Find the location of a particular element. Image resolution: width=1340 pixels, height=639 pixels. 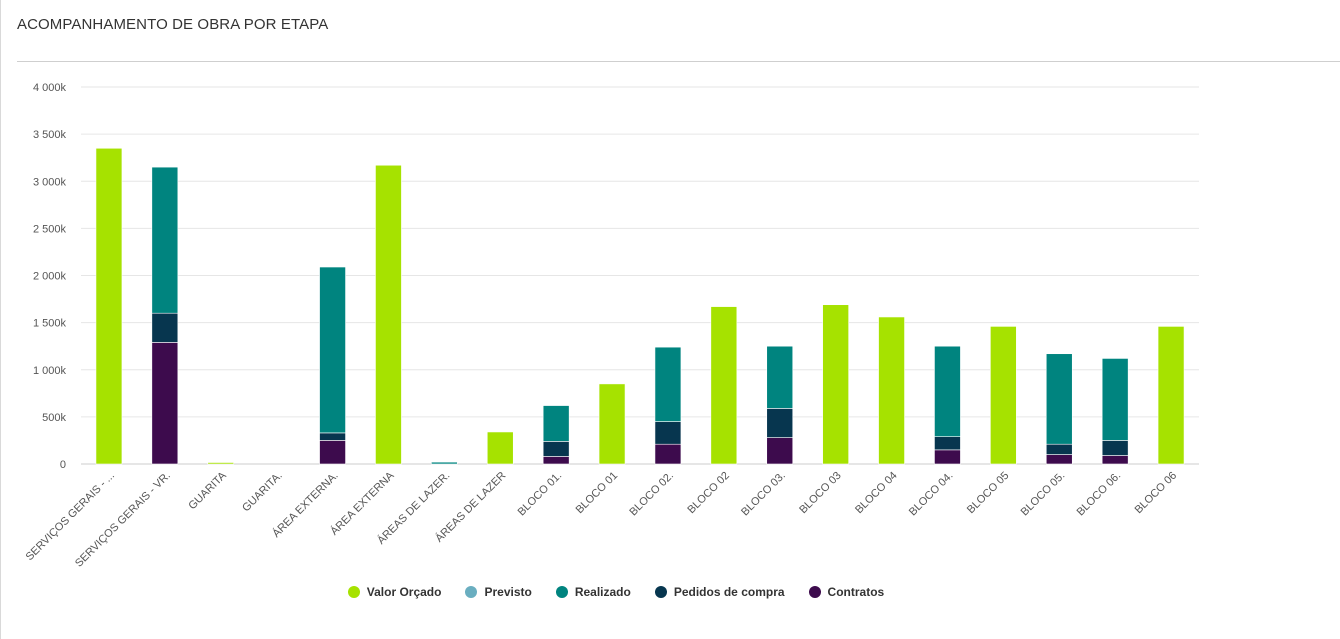

x-tick-label: BLOCO 06 is located at coordinates (1156, 493).